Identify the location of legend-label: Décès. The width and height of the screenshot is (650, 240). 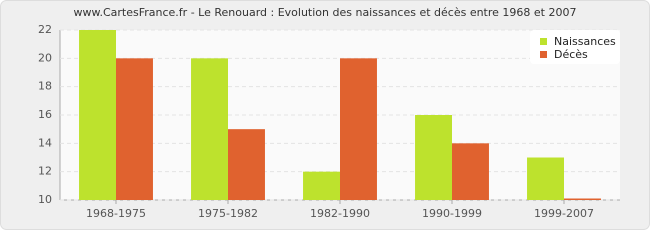
(571, 54).